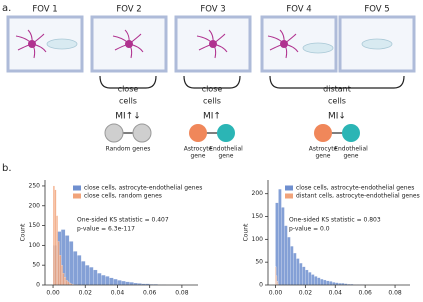  I want to click on annotation: p-value = 0.0, so click(309, 229).